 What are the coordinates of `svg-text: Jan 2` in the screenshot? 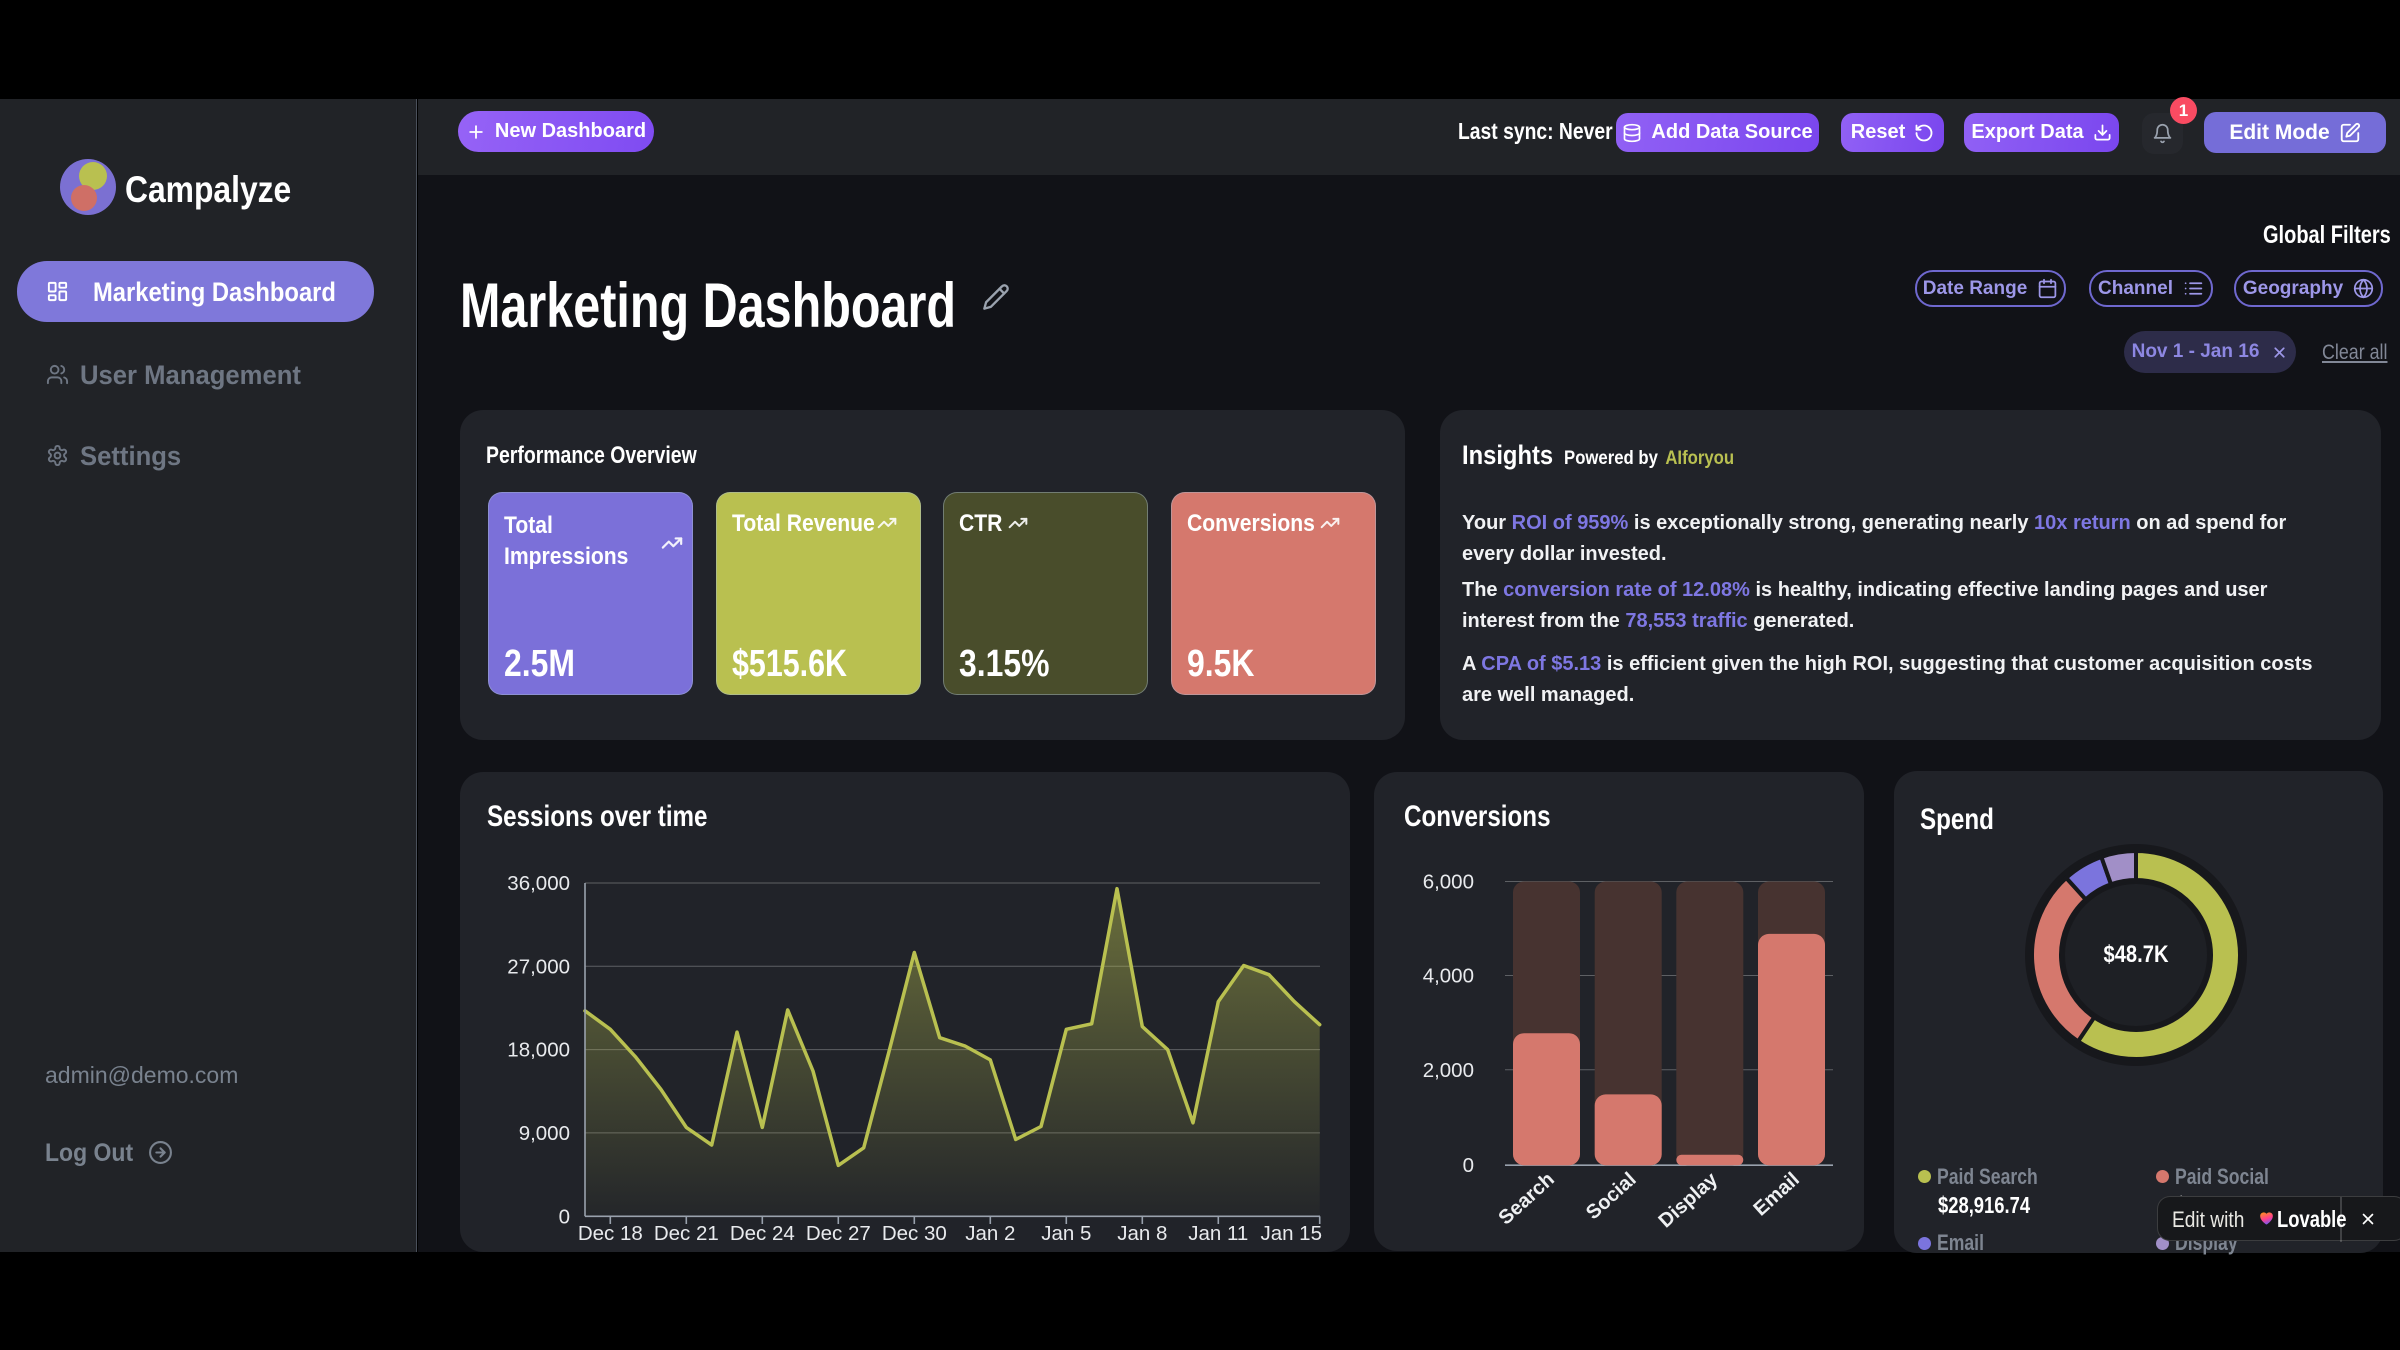 It's located at (990, 1233).